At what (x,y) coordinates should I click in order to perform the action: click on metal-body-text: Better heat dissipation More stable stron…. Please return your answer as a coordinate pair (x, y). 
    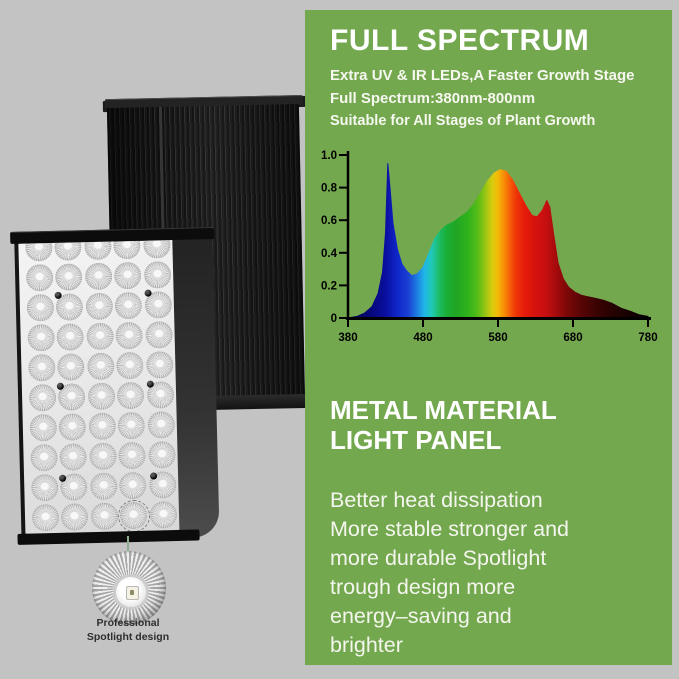
    Looking at the image, I should click on (449, 573).